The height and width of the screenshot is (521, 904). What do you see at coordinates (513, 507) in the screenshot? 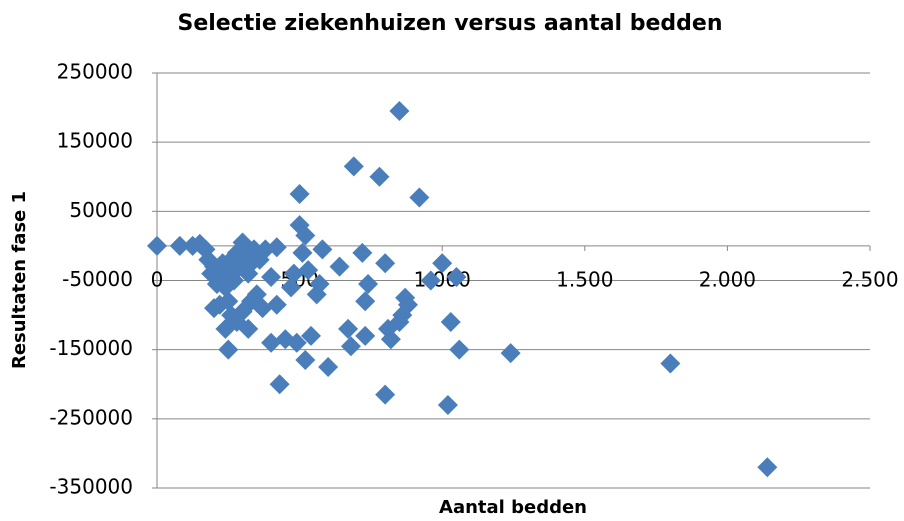
I see `x-axis-title: Aantal bedden` at bounding box center [513, 507].